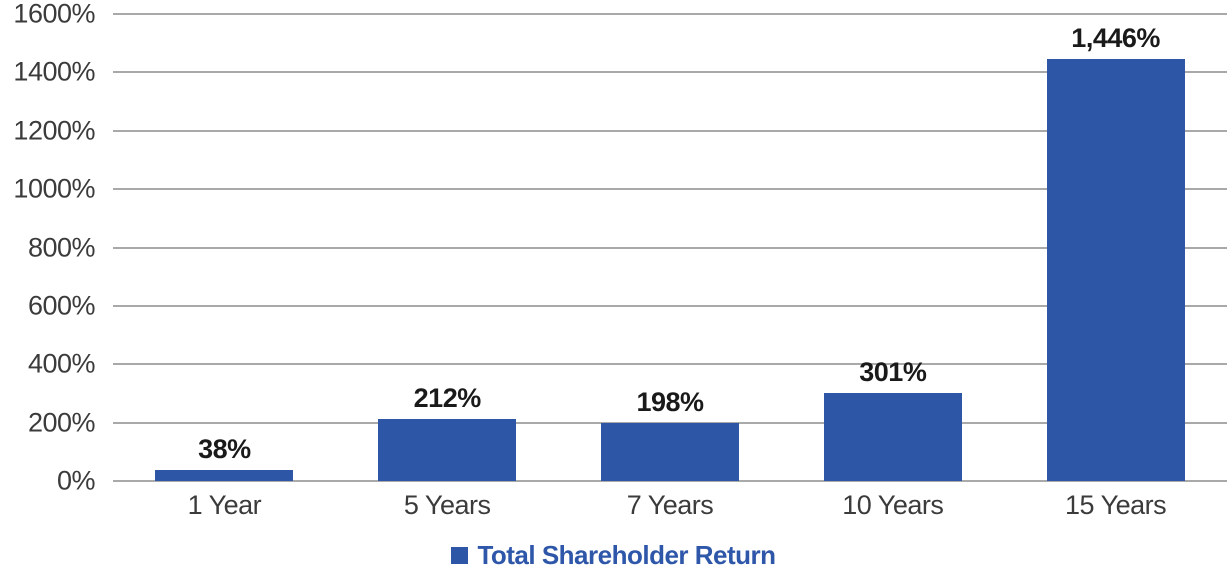  Describe the element at coordinates (61, 422) in the screenshot. I see `y-tick-label: 200%` at that location.